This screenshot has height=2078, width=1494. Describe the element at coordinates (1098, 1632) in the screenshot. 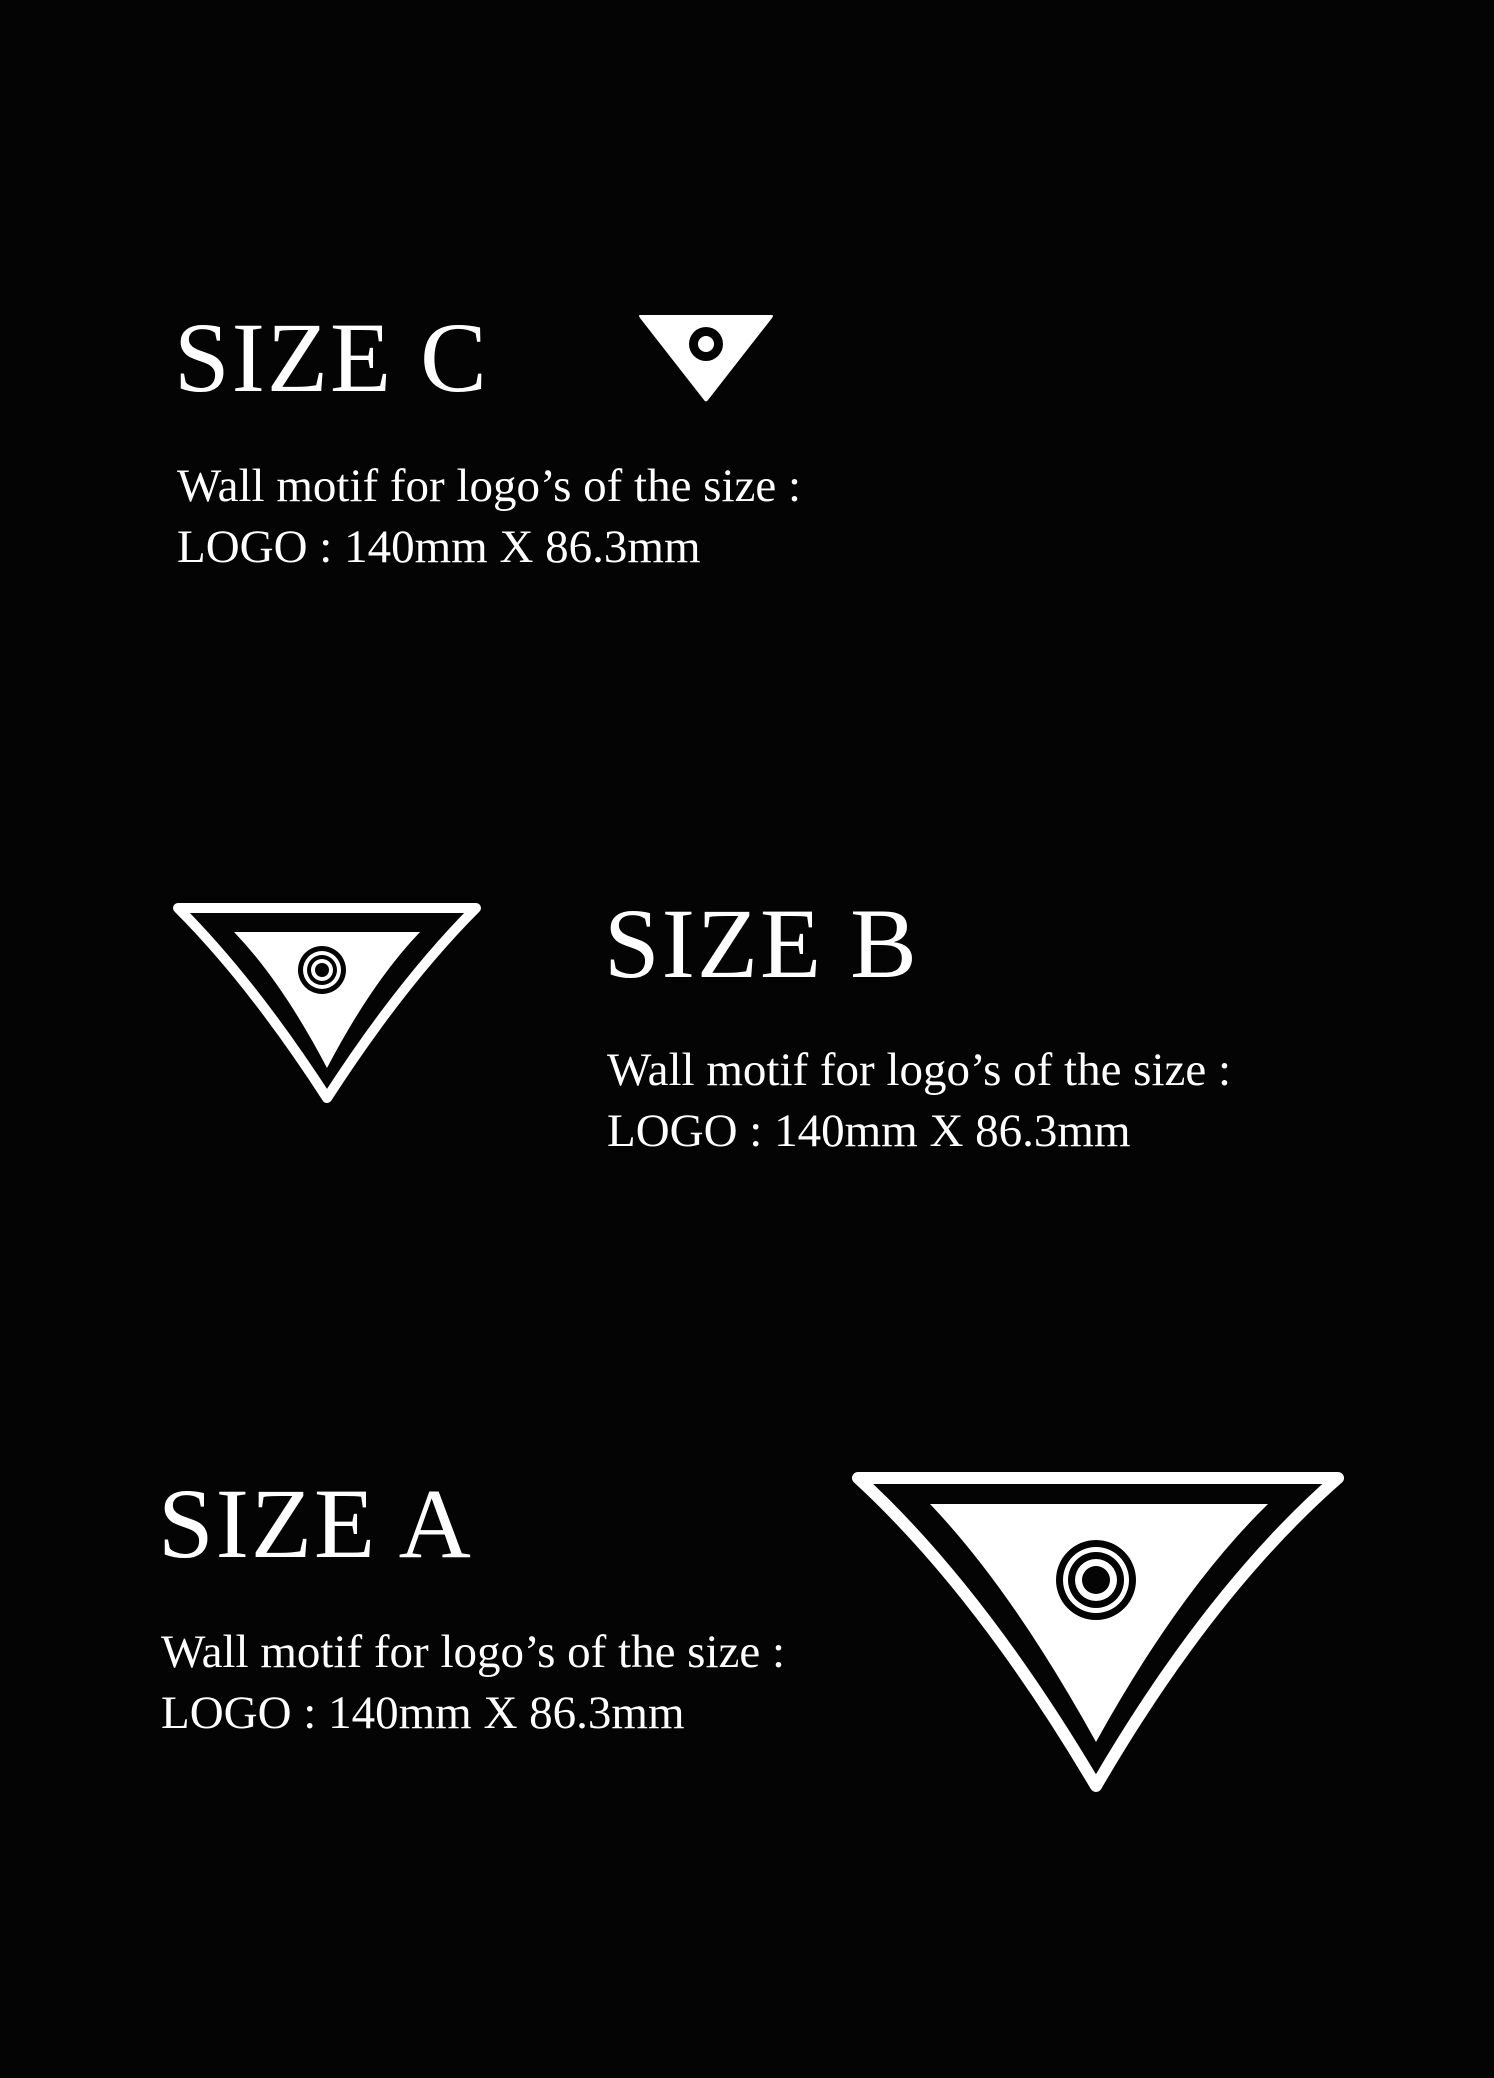

I see `triangle-eye-large-icon` at that location.